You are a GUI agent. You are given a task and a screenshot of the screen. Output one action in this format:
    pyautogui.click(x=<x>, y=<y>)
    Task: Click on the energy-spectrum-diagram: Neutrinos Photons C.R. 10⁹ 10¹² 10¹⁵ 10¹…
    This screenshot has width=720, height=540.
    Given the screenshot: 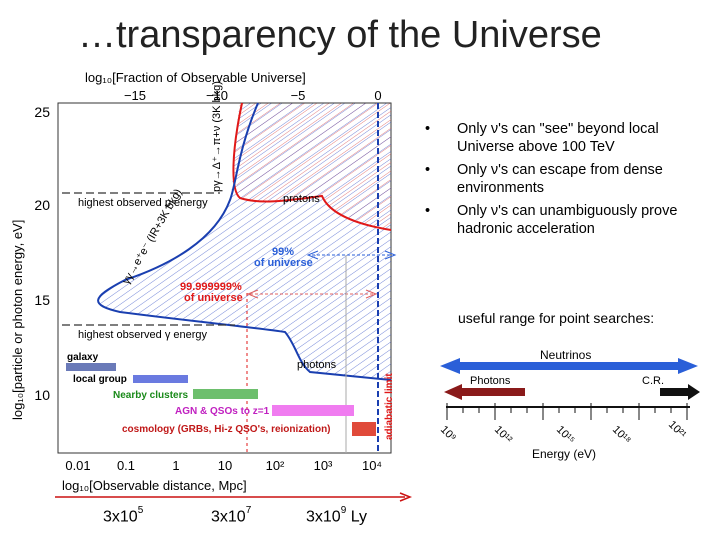 What is the action you would take?
    pyautogui.click(x=569, y=404)
    